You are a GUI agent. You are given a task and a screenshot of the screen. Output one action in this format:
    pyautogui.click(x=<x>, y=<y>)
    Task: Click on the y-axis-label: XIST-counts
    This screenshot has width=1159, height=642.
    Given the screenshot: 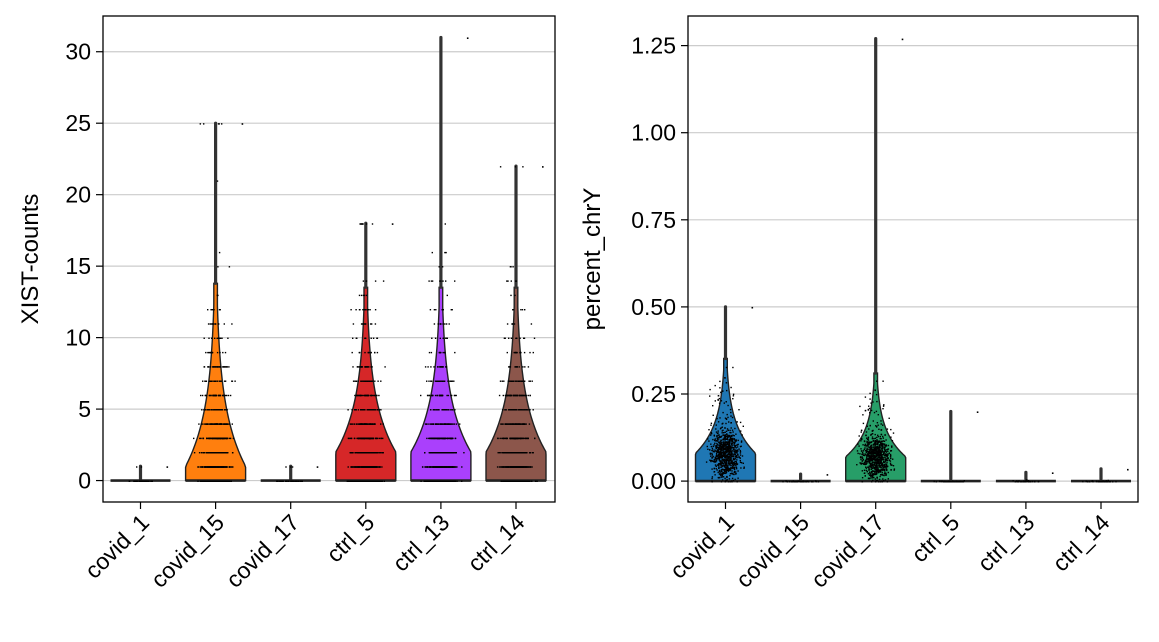 What is the action you would take?
    pyautogui.click(x=30, y=259)
    